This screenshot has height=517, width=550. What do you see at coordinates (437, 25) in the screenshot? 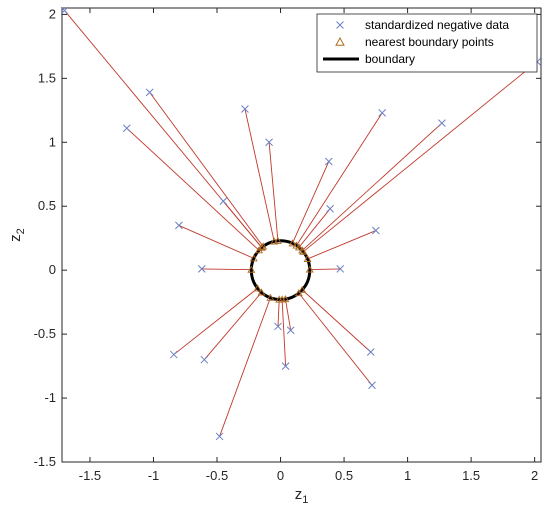
I see `legend-label: standardized negative data` at bounding box center [437, 25].